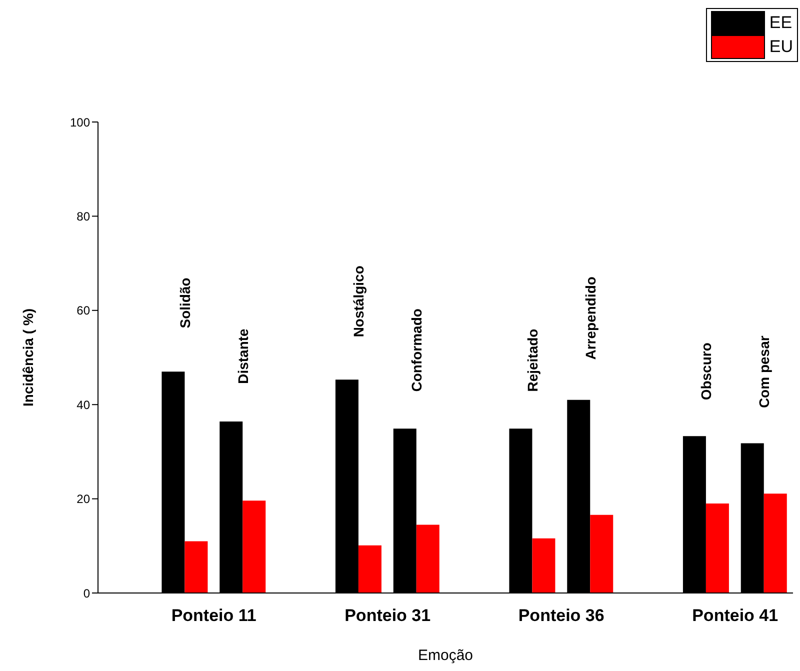 The width and height of the screenshot is (800, 671). What do you see at coordinates (781, 47) in the screenshot?
I see `legend-label: EU` at bounding box center [781, 47].